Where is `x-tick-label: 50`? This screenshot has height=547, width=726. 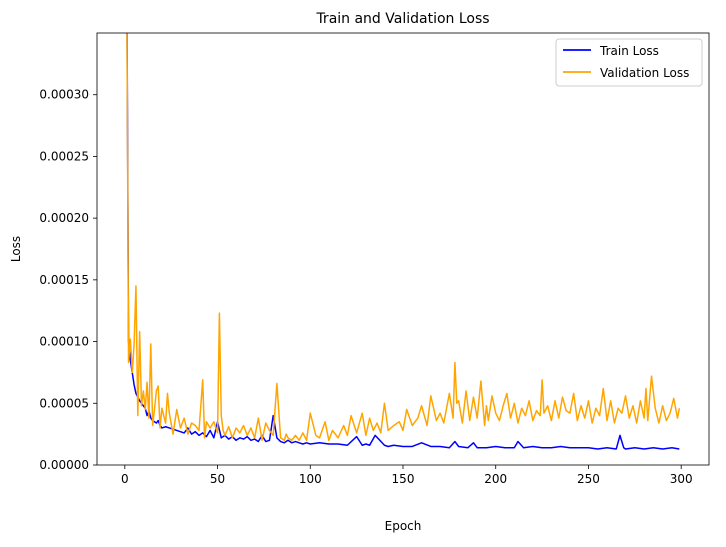 x-tick-label: 50 is located at coordinates (217, 479).